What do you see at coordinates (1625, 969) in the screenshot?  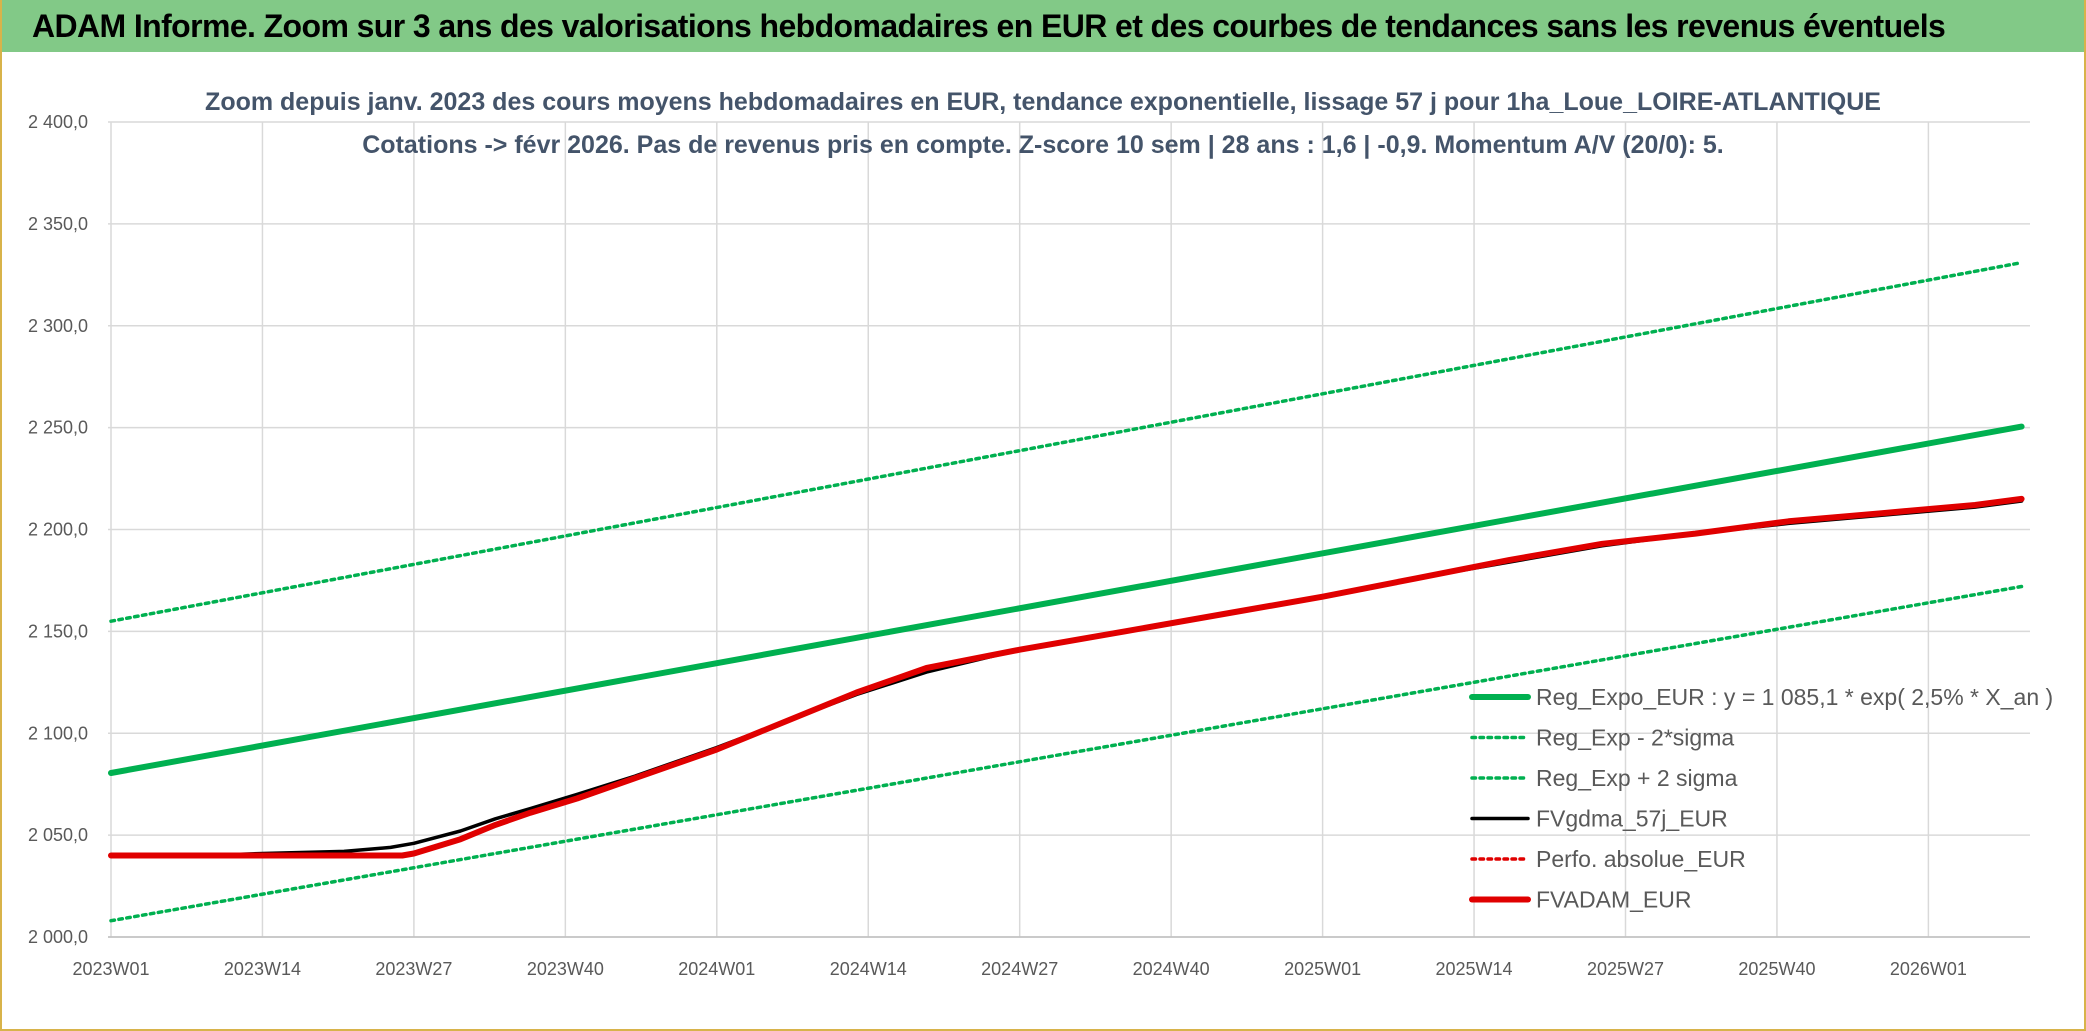 I see `x-tick-label: 2025W27` at bounding box center [1625, 969].